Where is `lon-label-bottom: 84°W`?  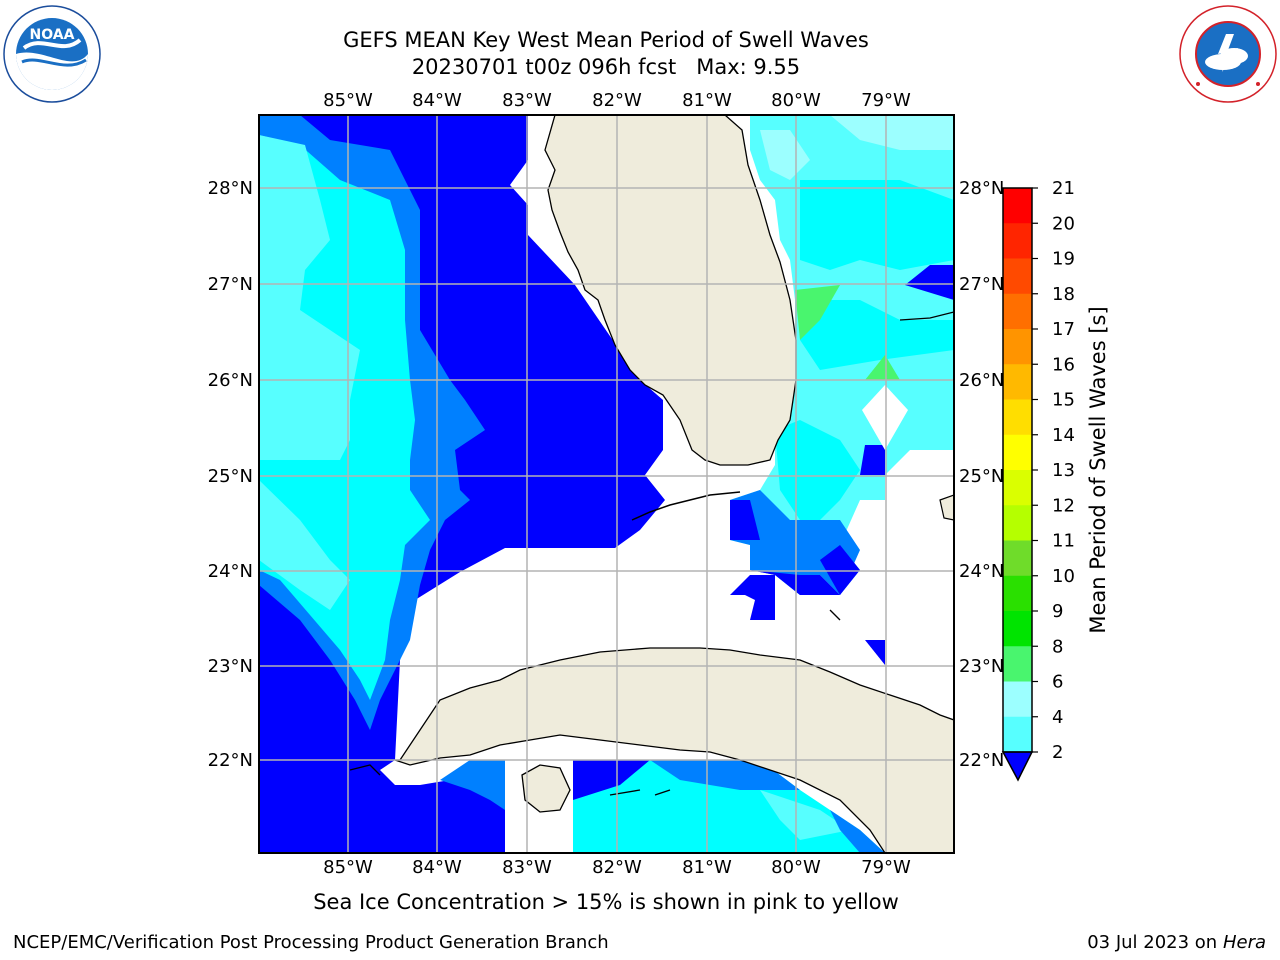
lon-label-bottom: 84°W is located at coordinates (437, 867).